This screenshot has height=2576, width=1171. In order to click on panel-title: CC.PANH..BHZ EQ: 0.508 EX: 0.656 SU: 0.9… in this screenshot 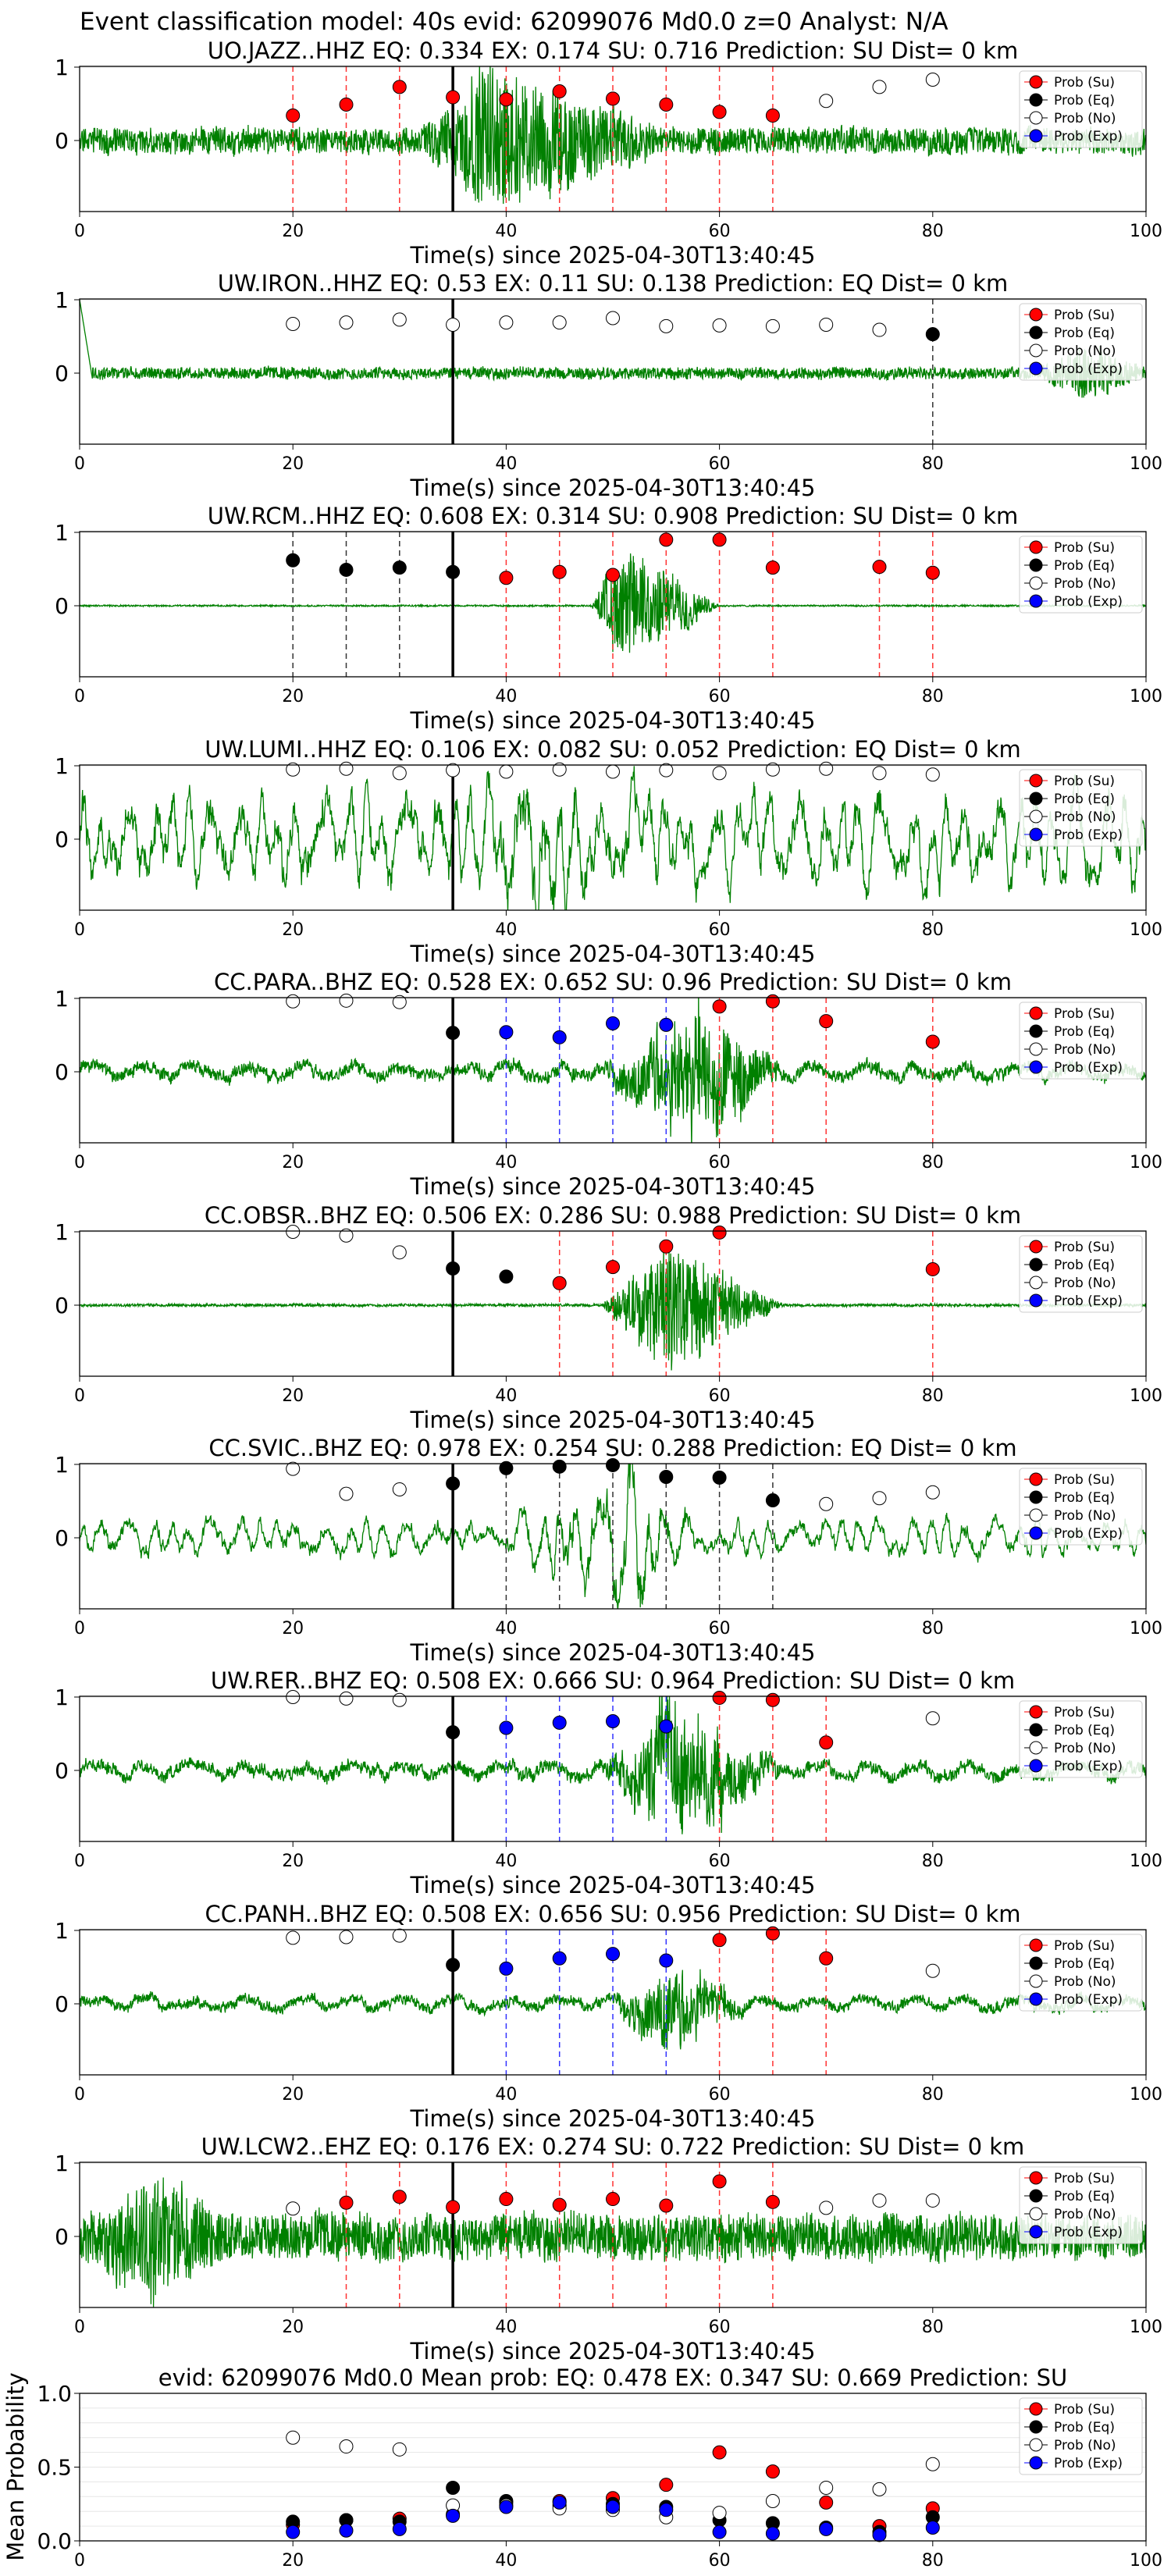, I will do `click(612, 1914)`.